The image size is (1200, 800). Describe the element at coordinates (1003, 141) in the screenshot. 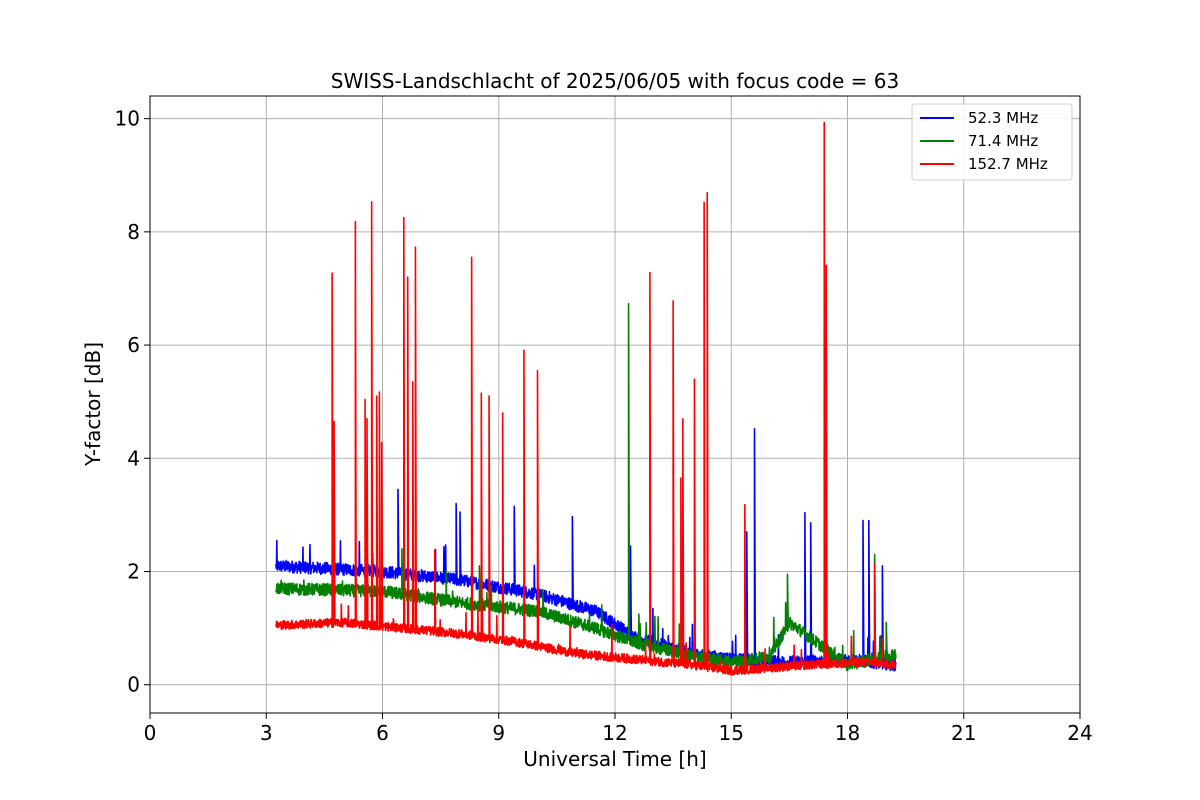

I see `legend-label: 71.4 MHz` at that location.